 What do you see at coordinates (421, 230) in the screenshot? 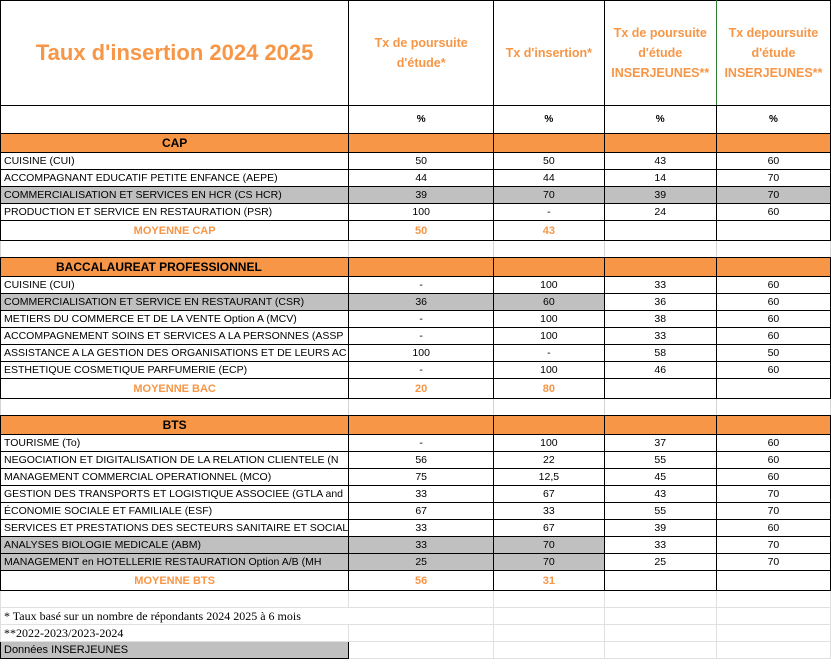
I see `average-poursuite: 50` at bounding box center [421, 230].